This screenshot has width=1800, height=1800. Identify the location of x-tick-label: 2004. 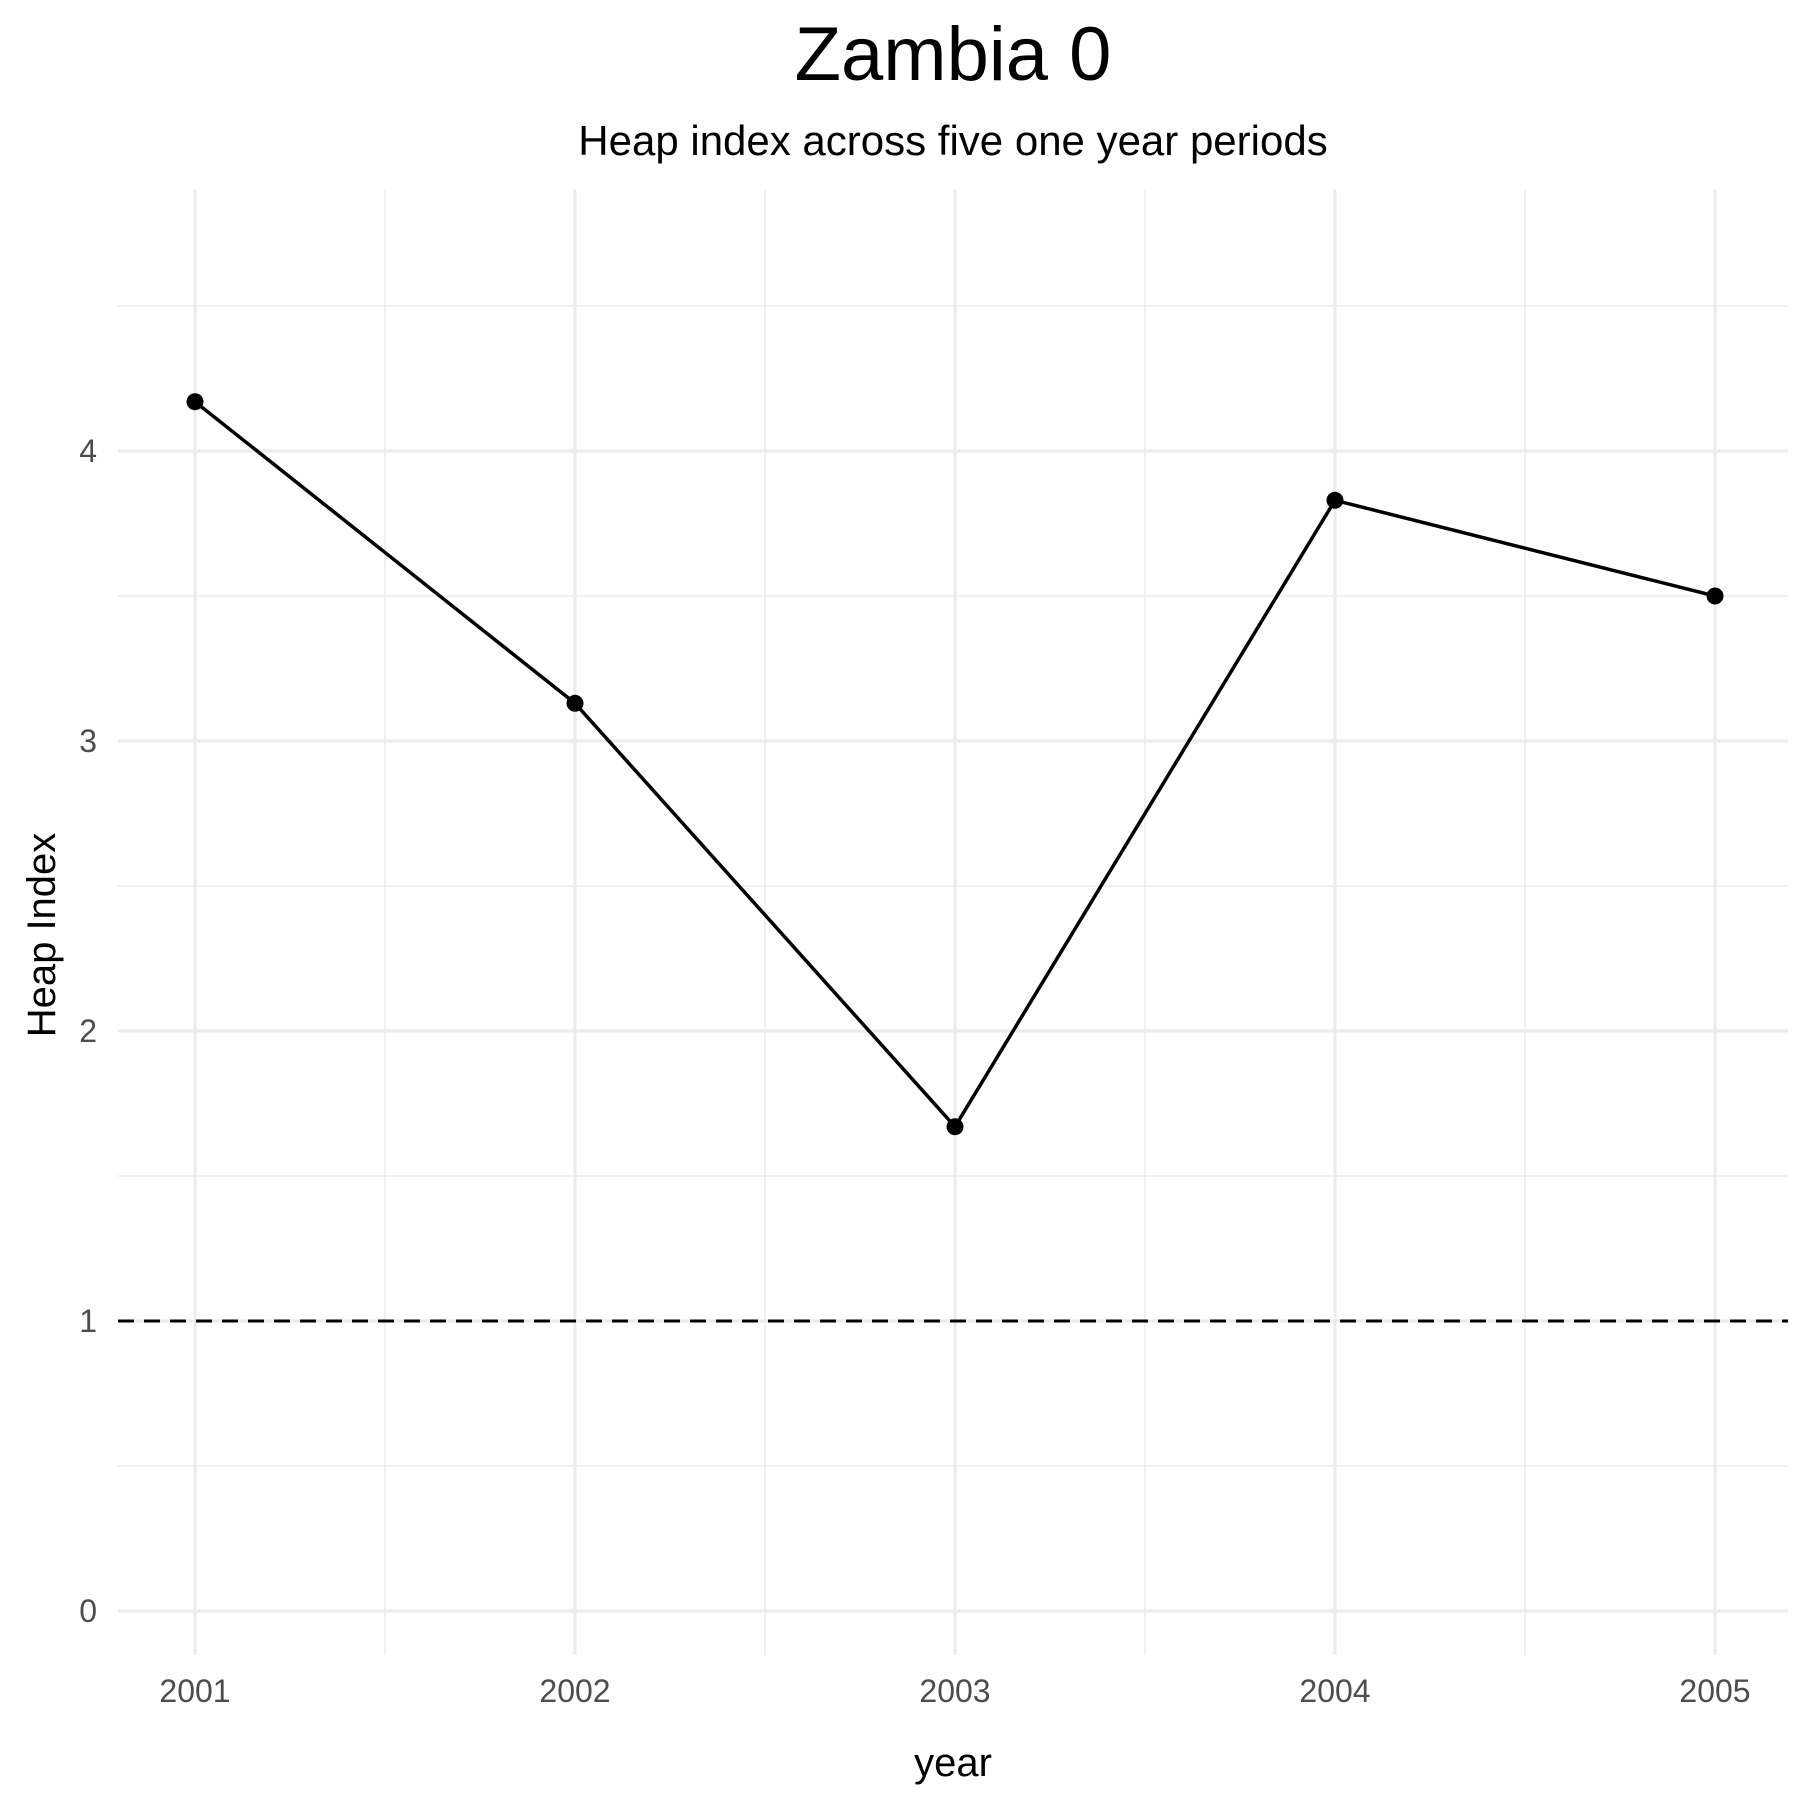
(1334, 1691).